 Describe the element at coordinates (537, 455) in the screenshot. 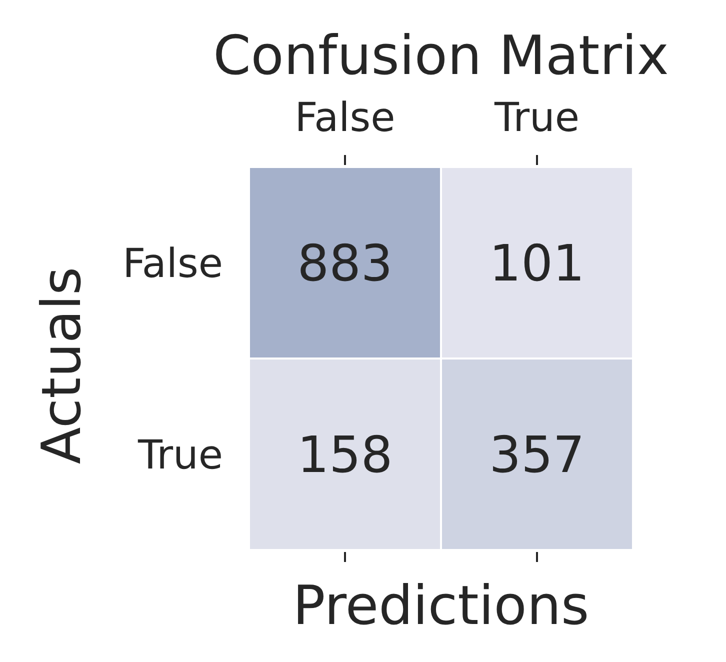

I see `data-label: 357` at that location.